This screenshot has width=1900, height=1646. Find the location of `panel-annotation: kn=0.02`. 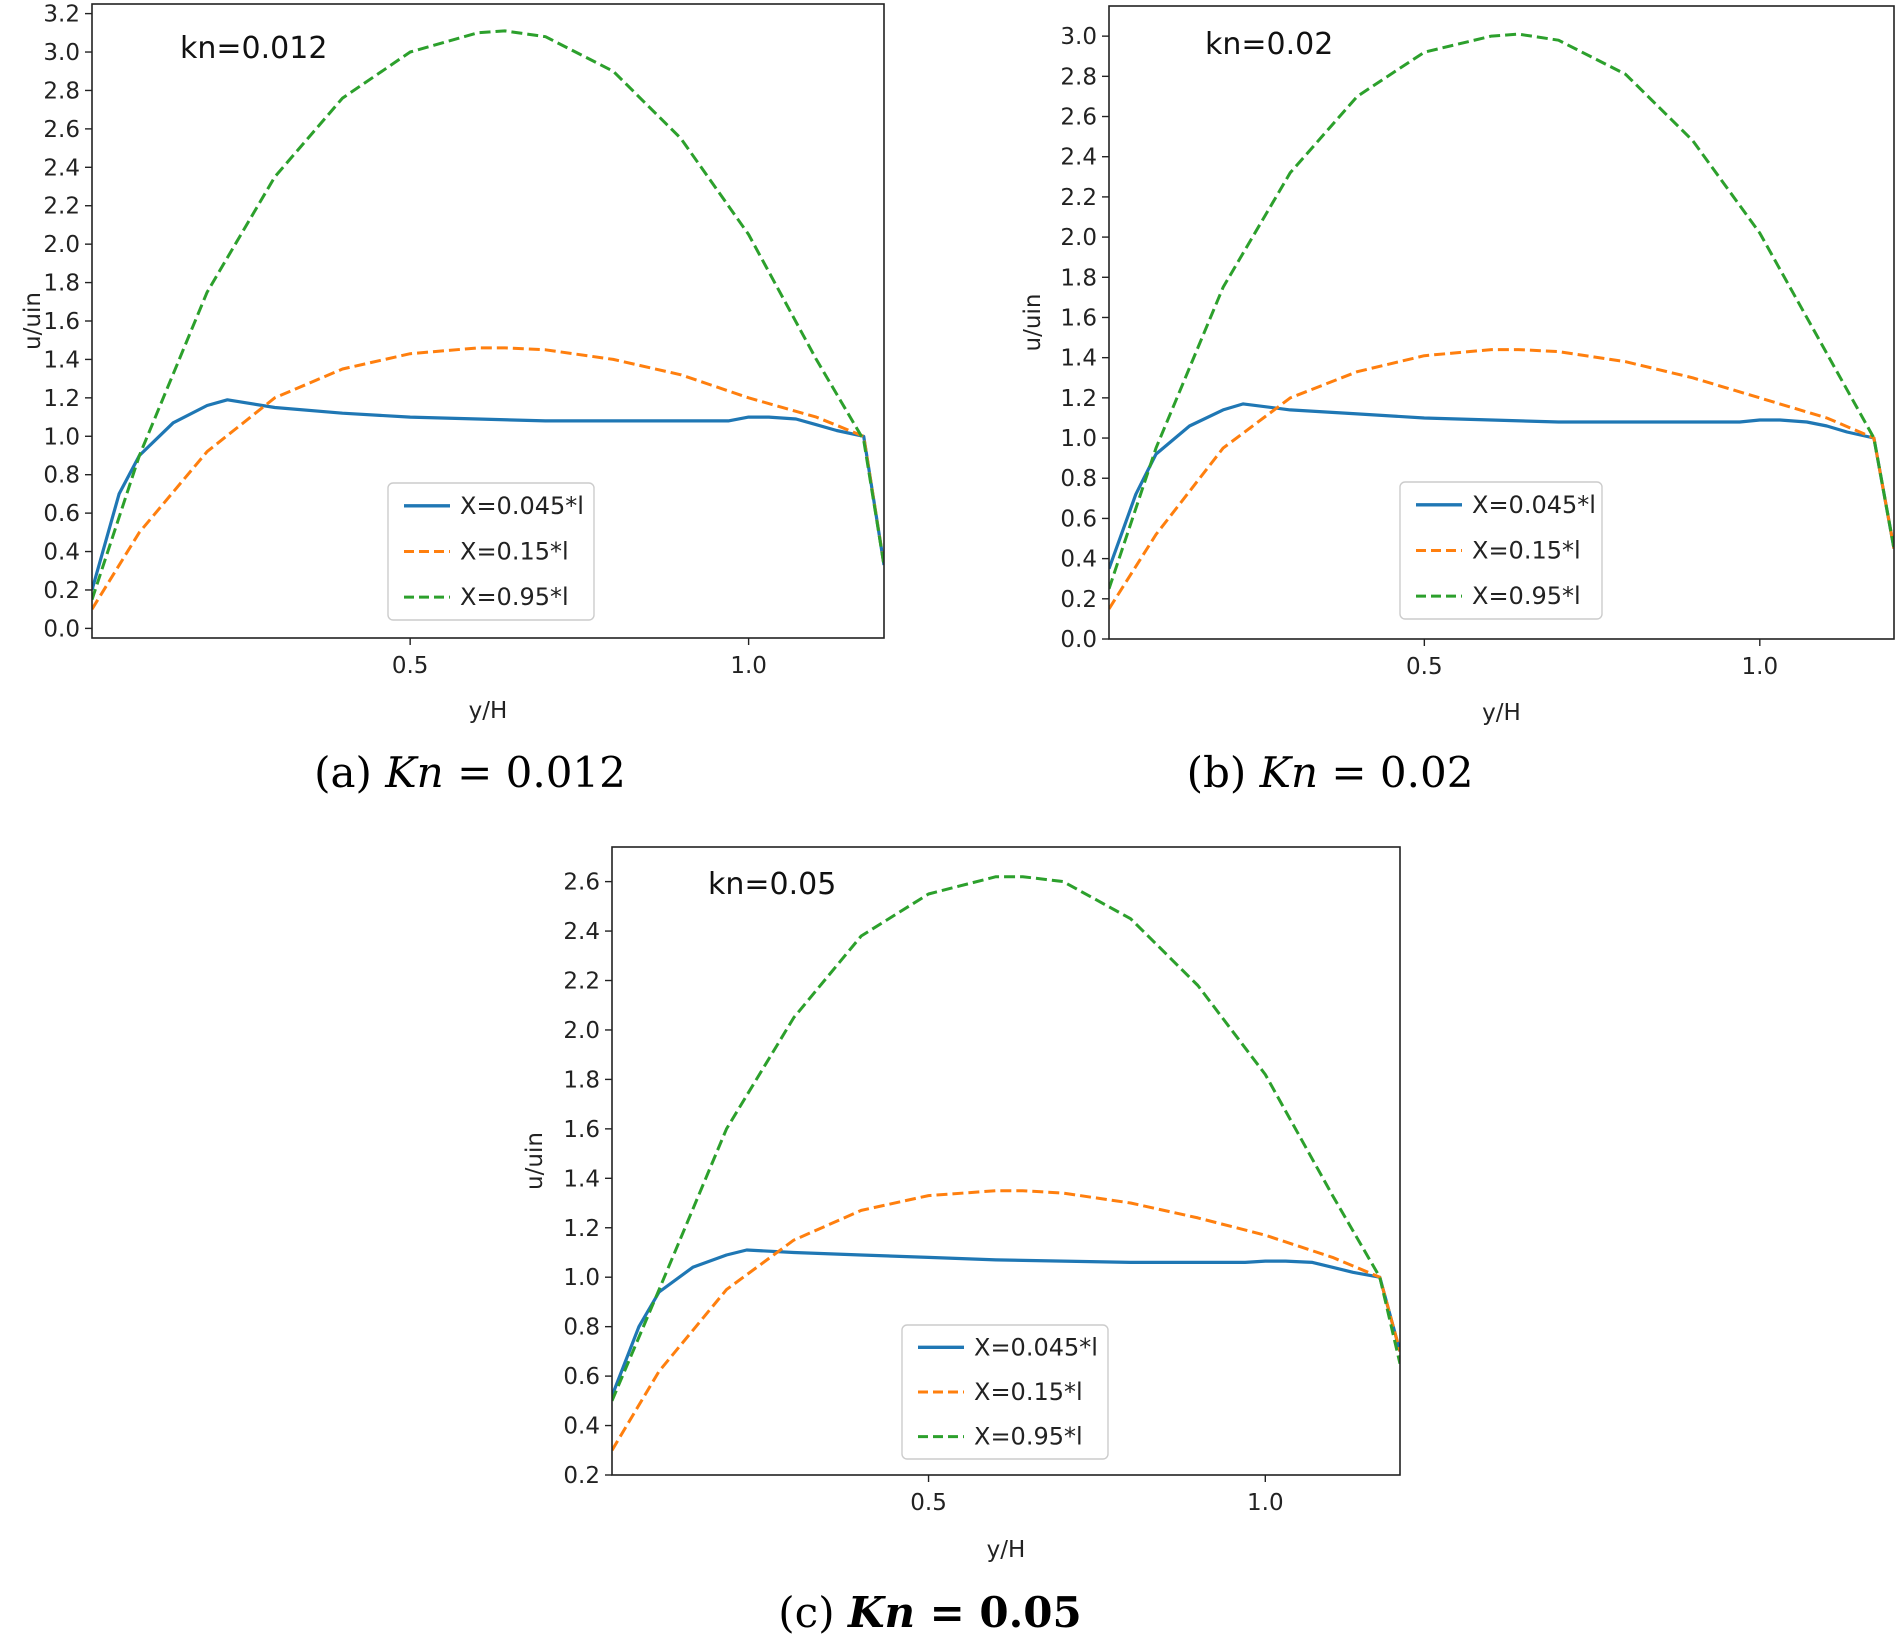

panel-annotation: kn=0.02 is located at coordinates (1269, 44).